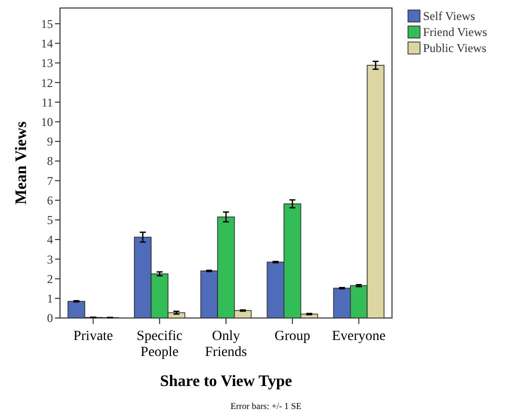  I want to click on x-tick-label: Specific People, so click(159, 344).